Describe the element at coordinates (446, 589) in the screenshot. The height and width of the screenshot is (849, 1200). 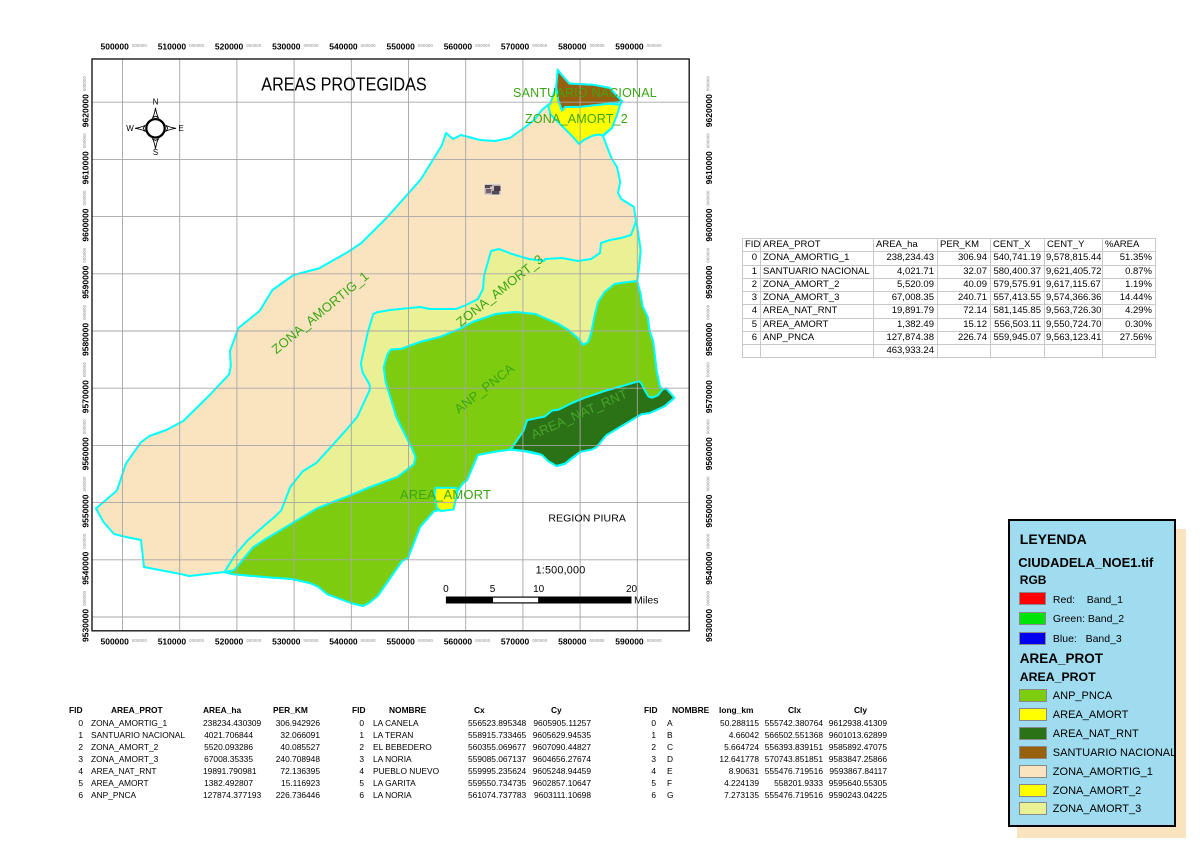
I see `svg-text: 0` at that location.